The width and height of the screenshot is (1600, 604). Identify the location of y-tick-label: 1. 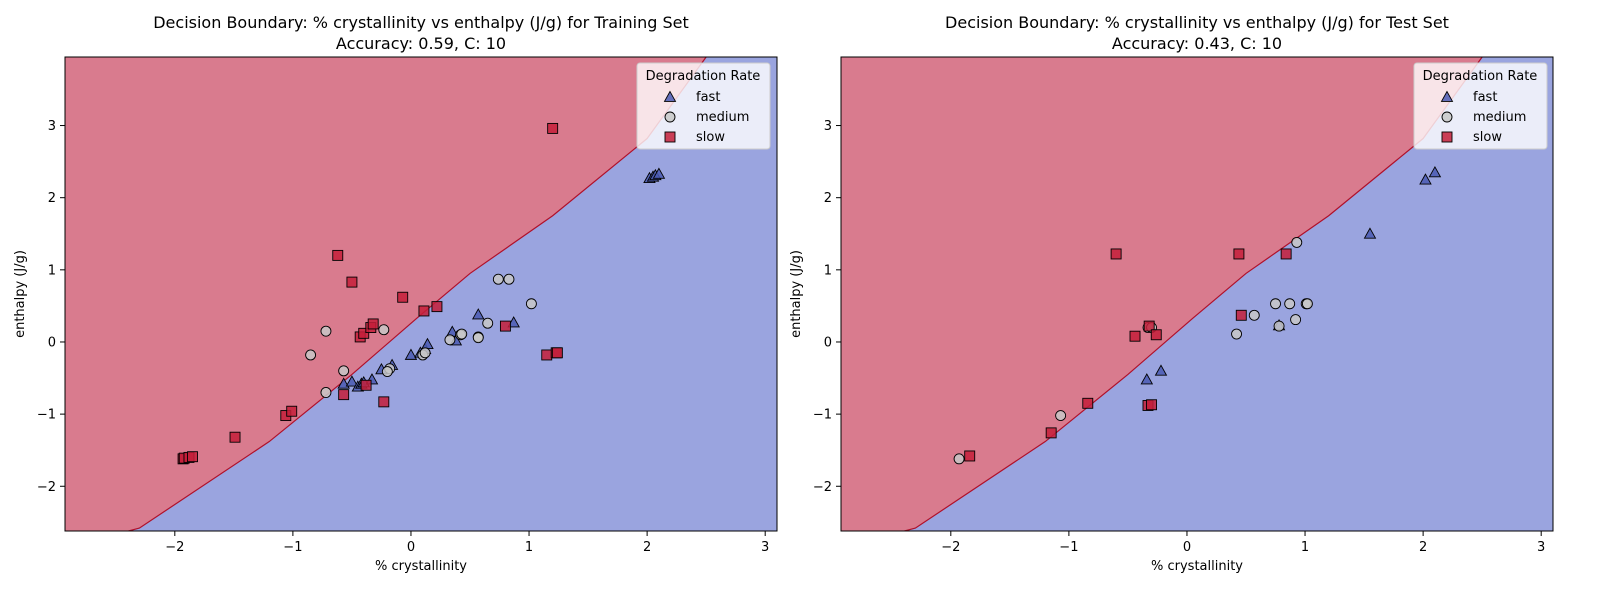
(828, 270).